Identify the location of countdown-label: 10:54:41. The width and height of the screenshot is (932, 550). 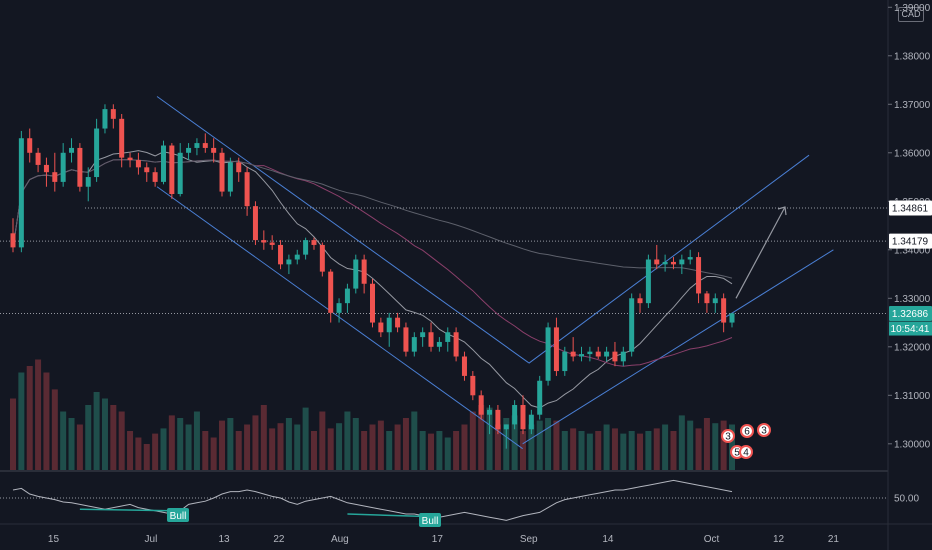
(910, 329).